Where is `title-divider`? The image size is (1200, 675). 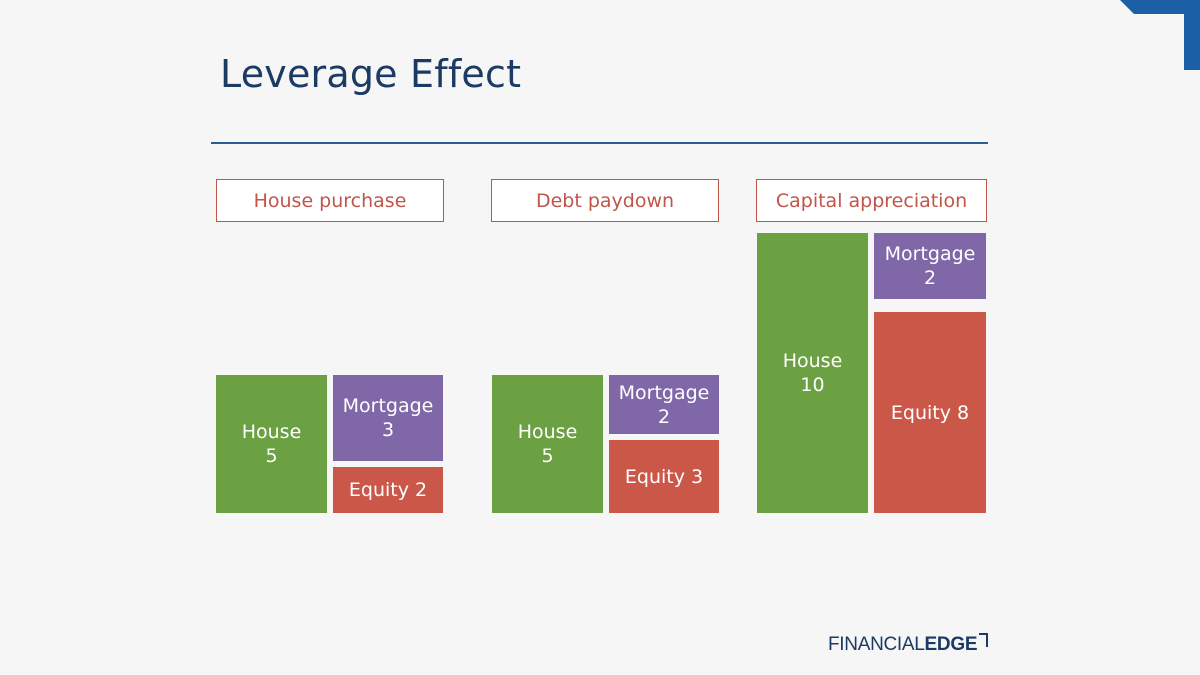
title-divider is located at coordinates (599, 143).